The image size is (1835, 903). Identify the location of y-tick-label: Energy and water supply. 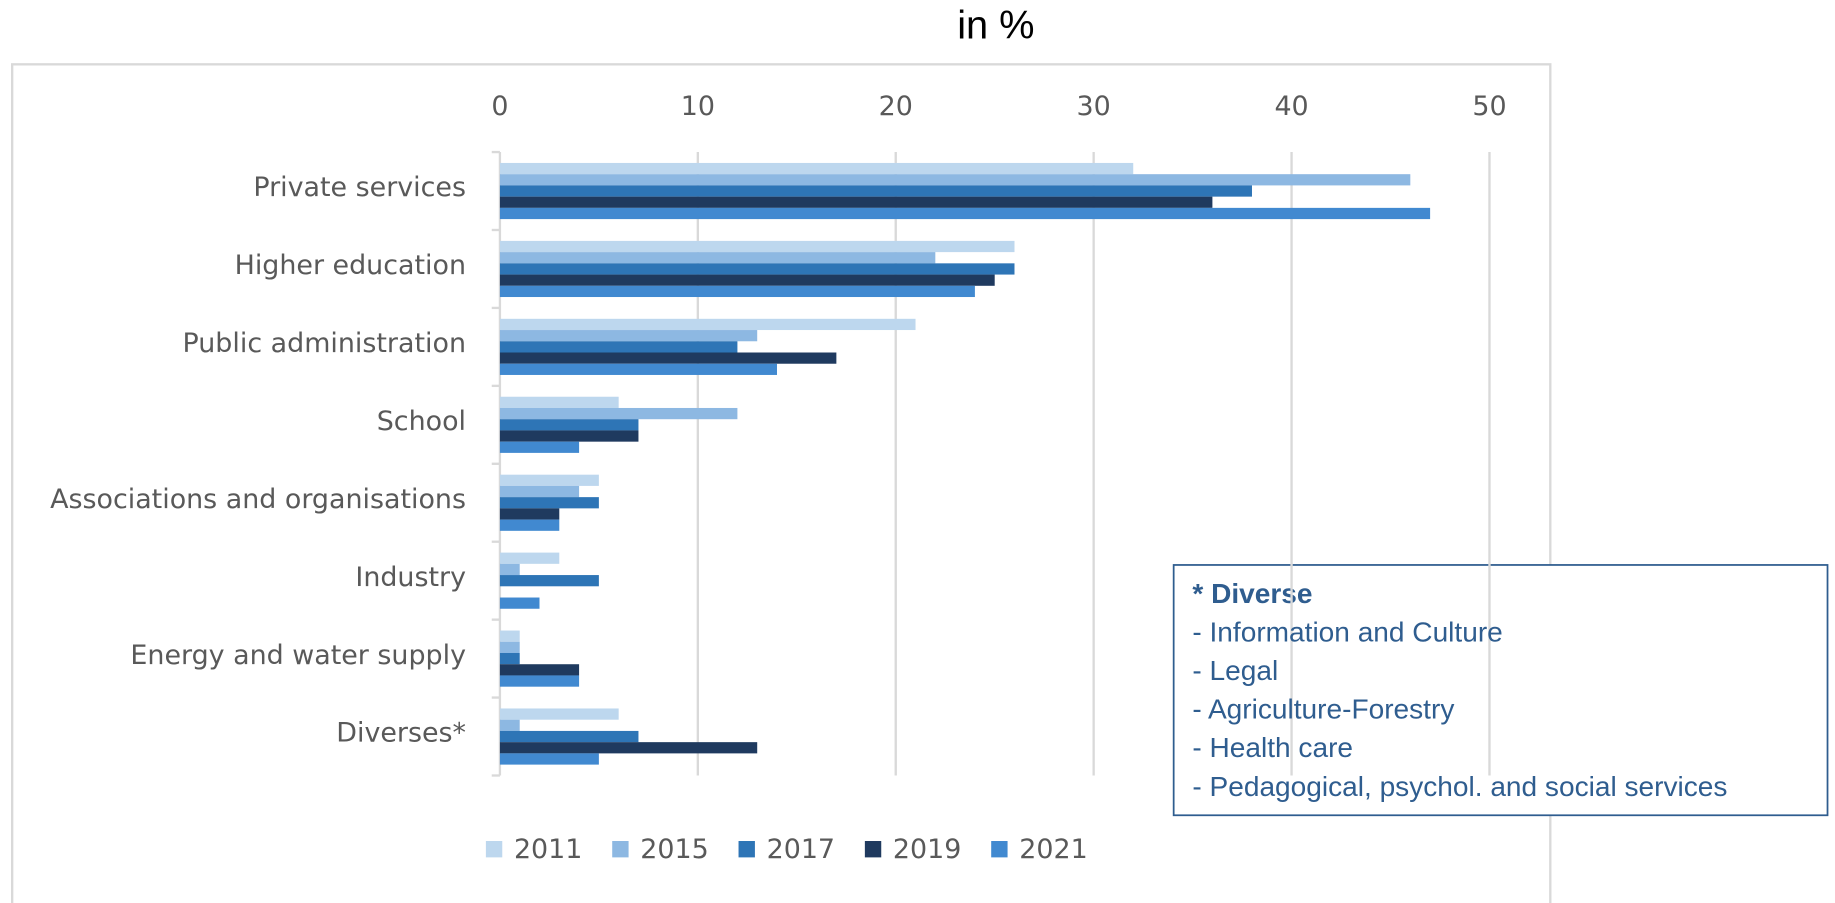
(298, 655).